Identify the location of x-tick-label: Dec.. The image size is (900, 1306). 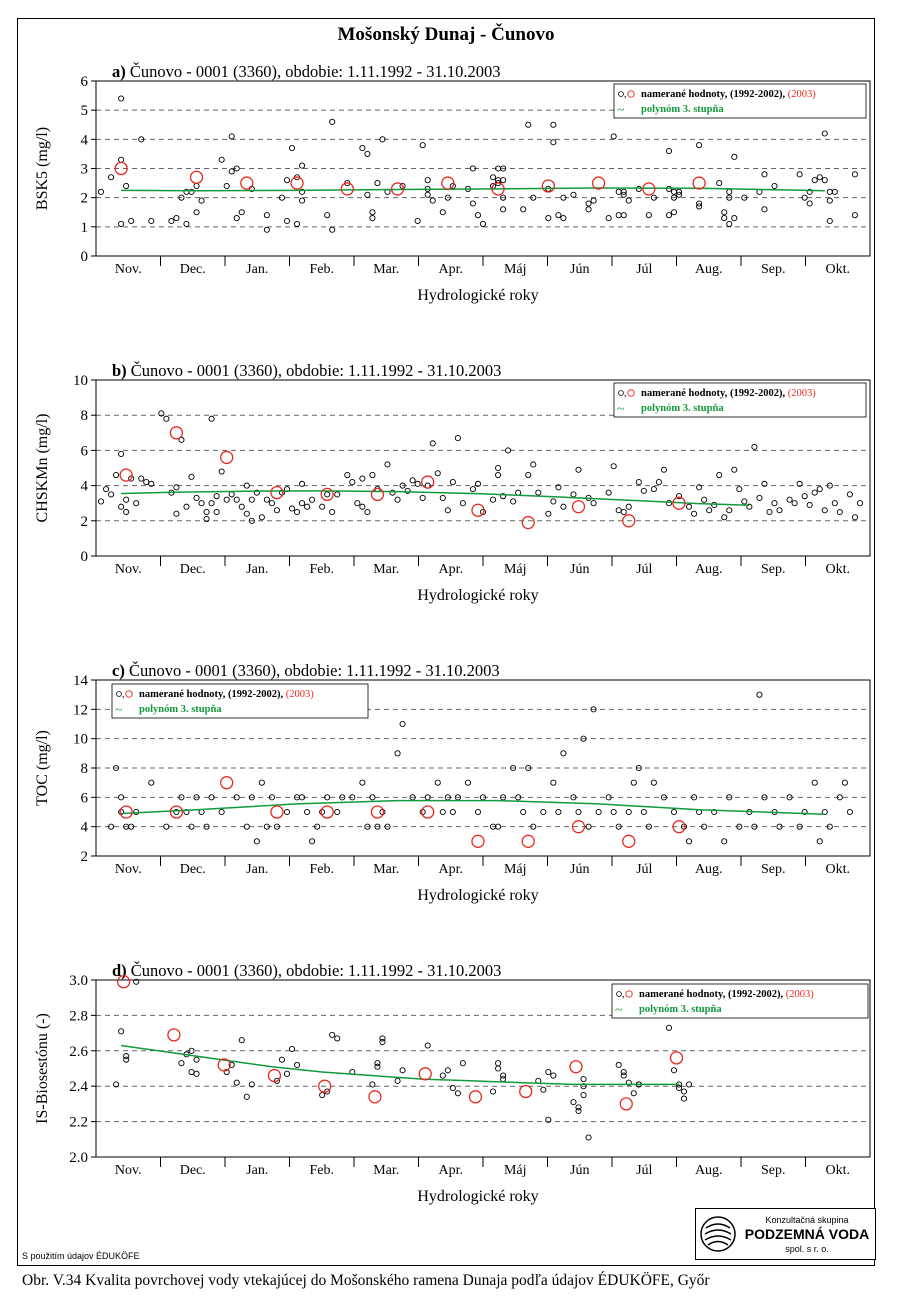
(193, 569).